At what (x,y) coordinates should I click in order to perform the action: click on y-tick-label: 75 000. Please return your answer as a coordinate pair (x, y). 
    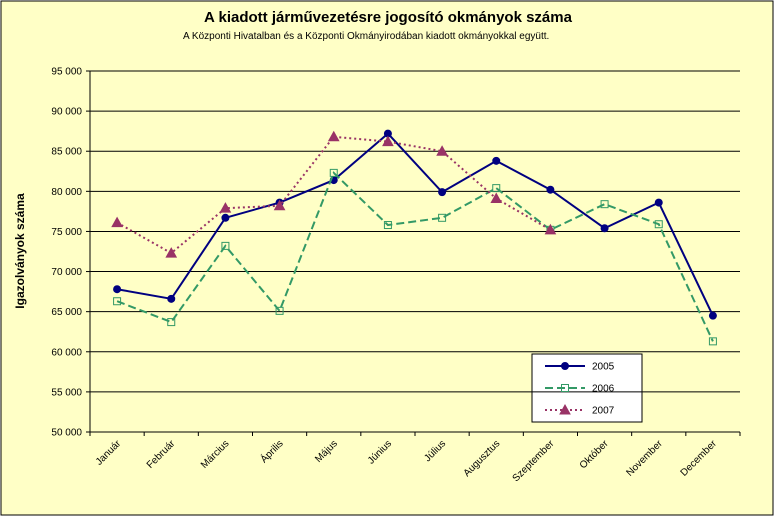
    Looking at the image, I should click on (66, 232).